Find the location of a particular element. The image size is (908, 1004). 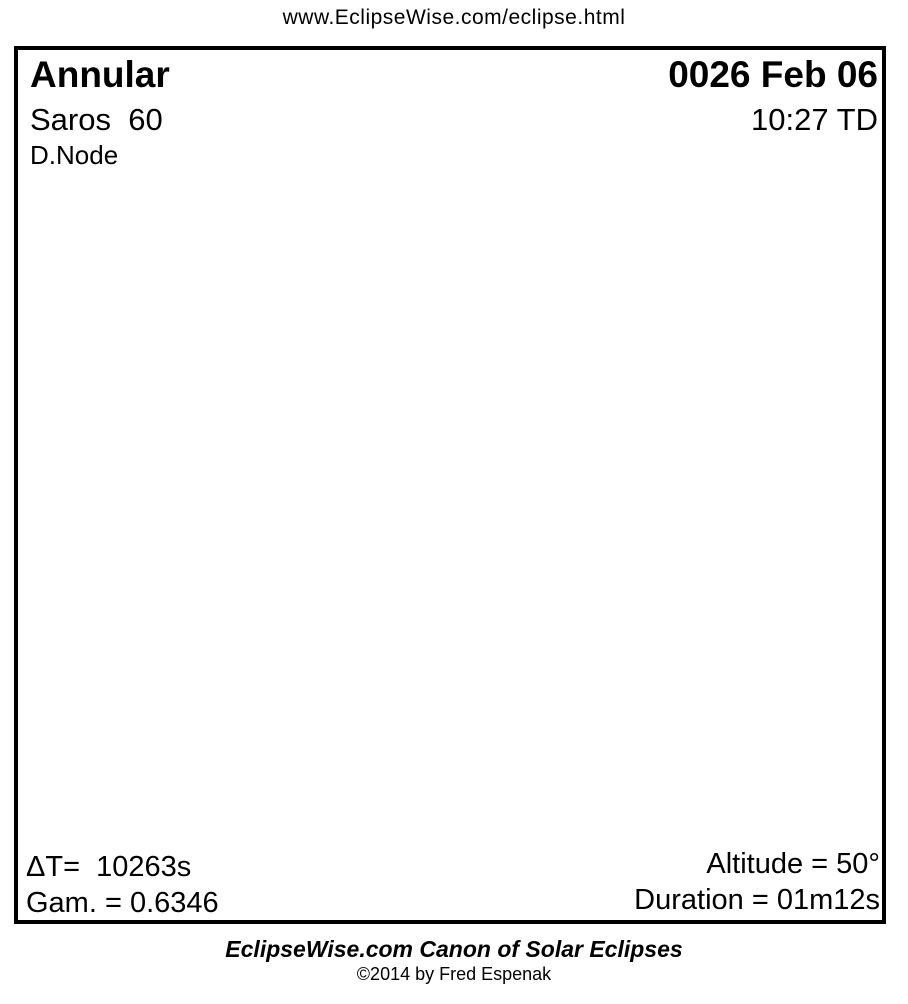

canon-title: EclipseWise.com Canon of Solar Eclipses is located at coordinates (454, 949).